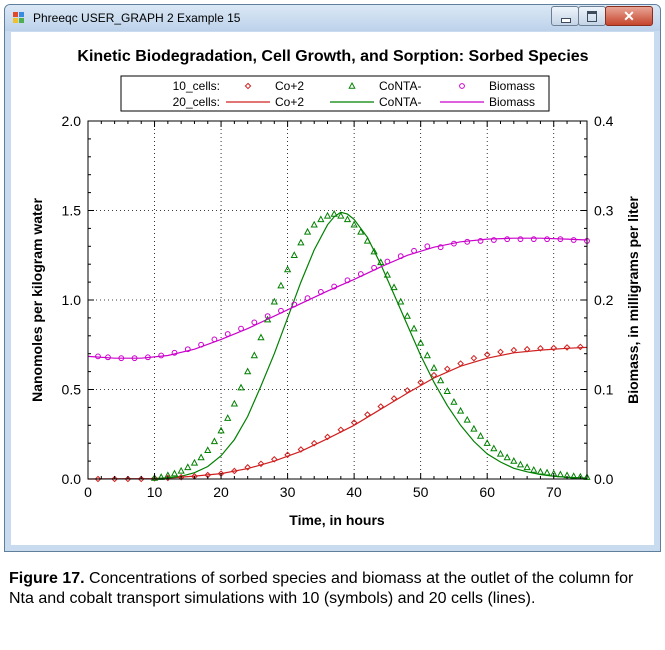  I want to click on y2-tick-label: 0.4, so click(604, 121).